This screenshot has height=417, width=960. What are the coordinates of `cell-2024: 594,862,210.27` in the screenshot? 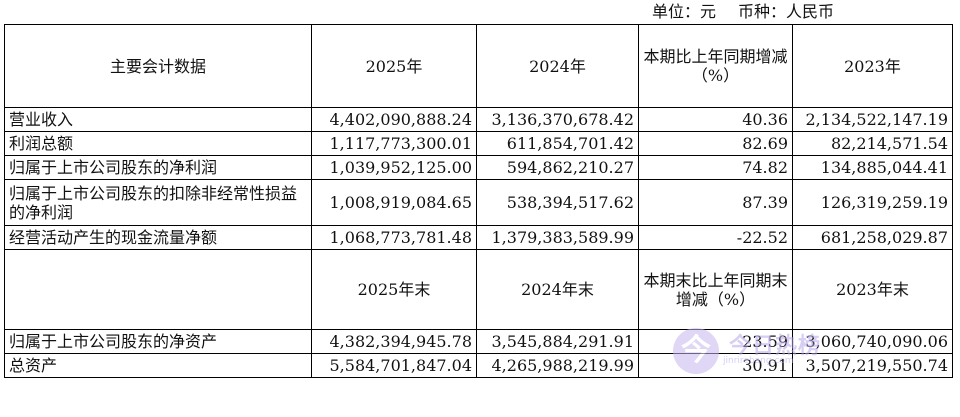 It's located at (557, 167).